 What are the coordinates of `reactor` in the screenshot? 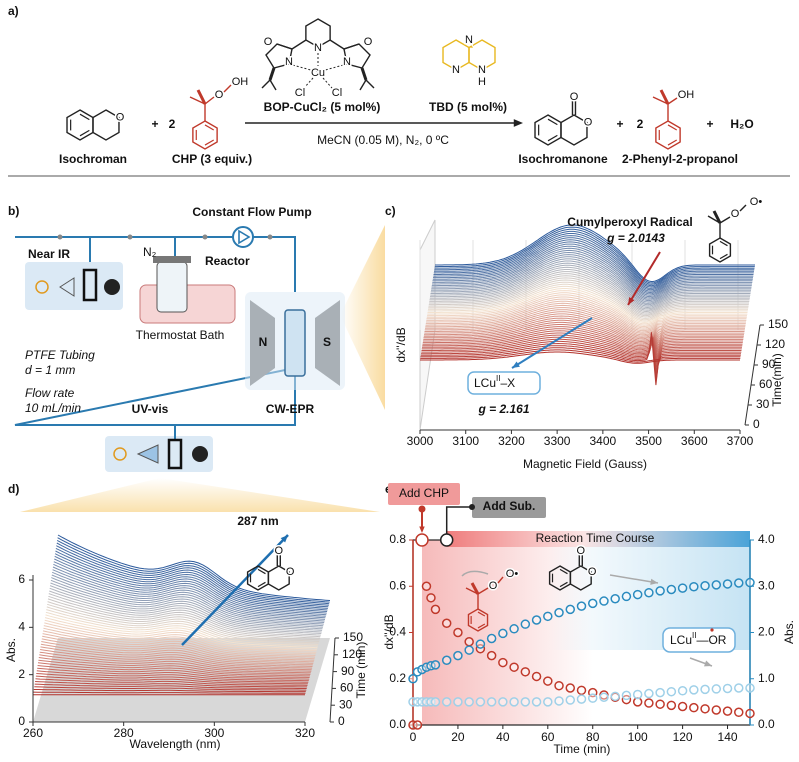 It's located at (172, 287).